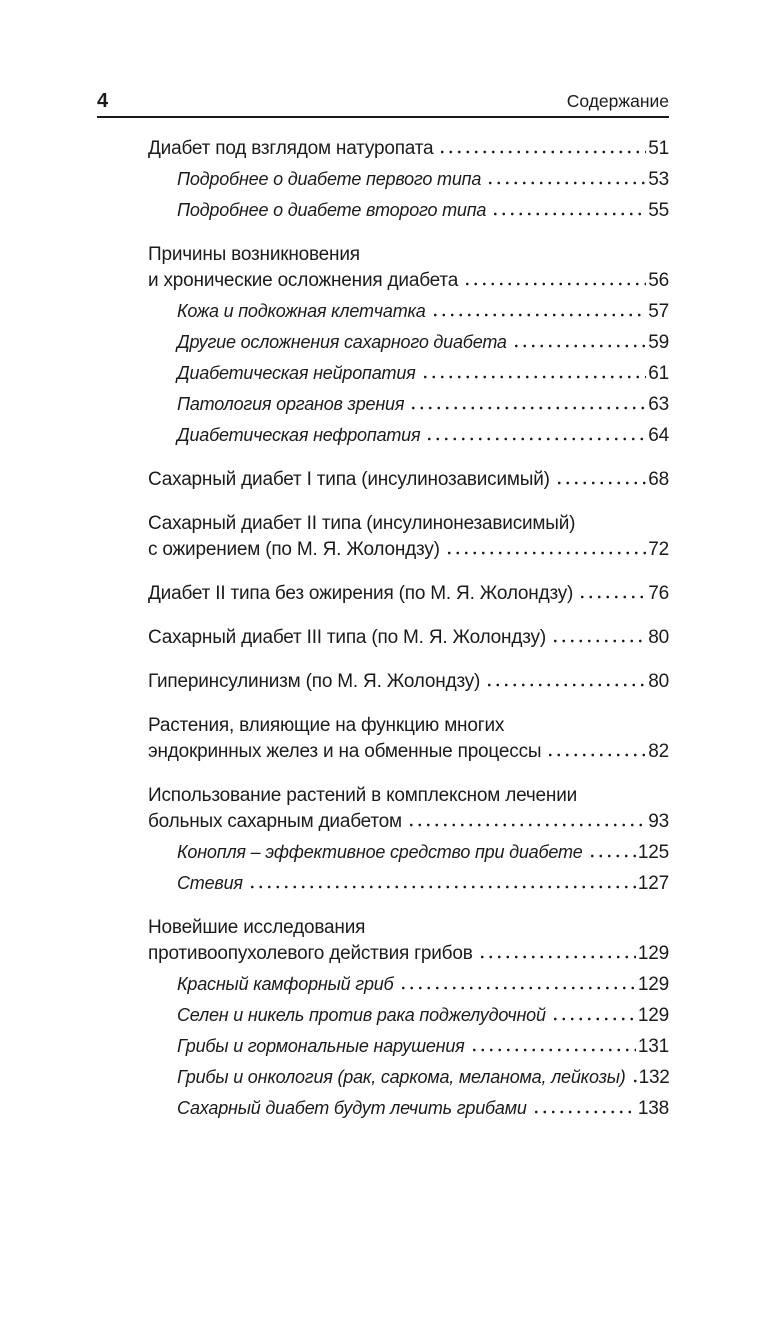  Describe the element at coordinates (653, 1108) in the screenshot. I see `toc-page-ref: 138` at that location.